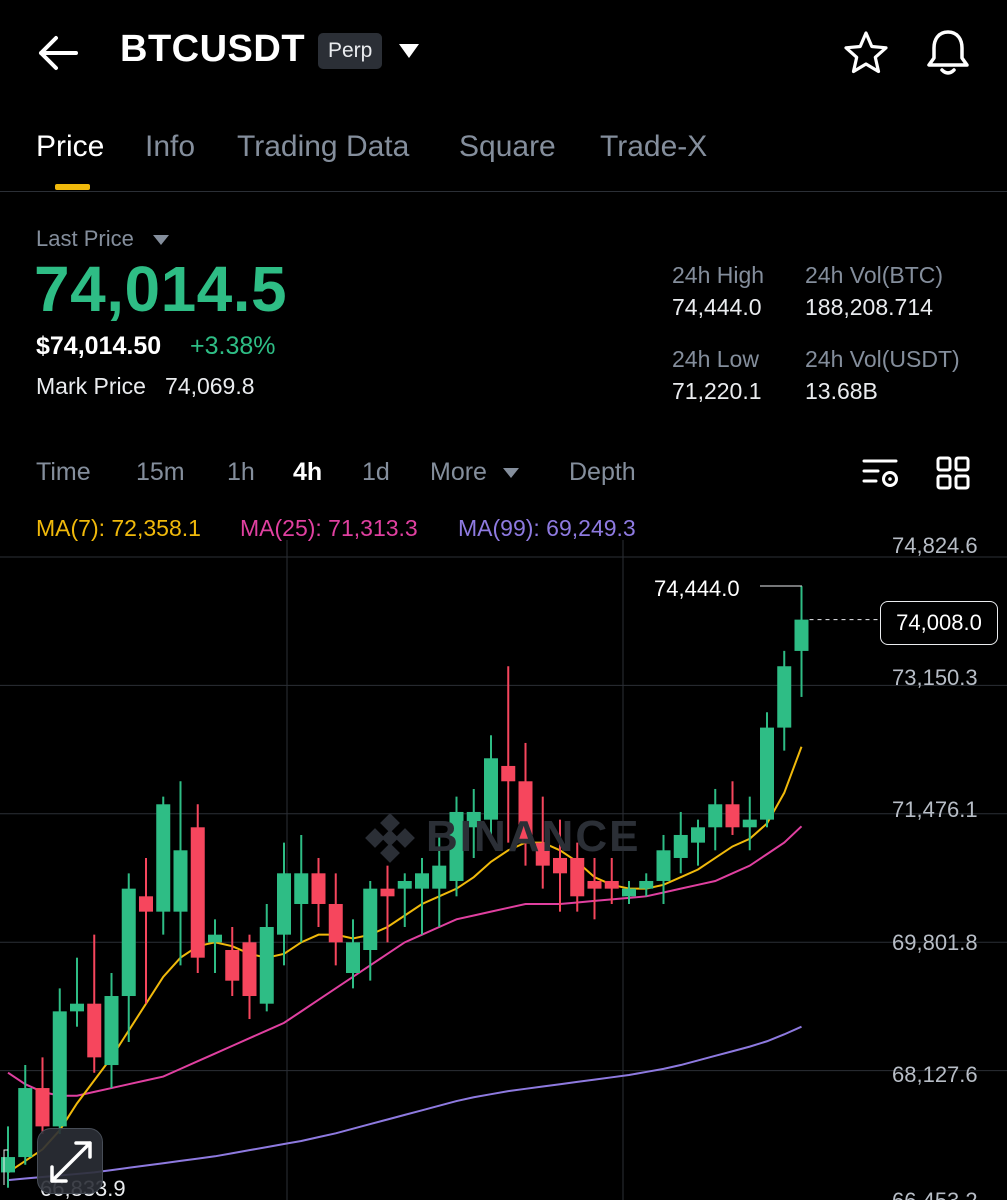 This screenshot has width=1007, height=1200. Describe the element at coordinates (72, 187) in the screenshot. I see `active-tab-indicator` at that location.